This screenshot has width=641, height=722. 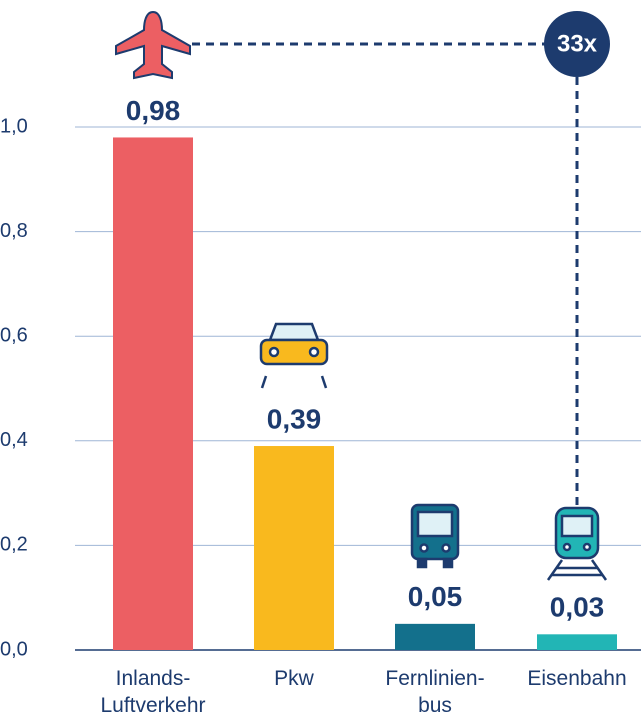 I want to click on value-label: 0,05, so click(x=435, y=596).